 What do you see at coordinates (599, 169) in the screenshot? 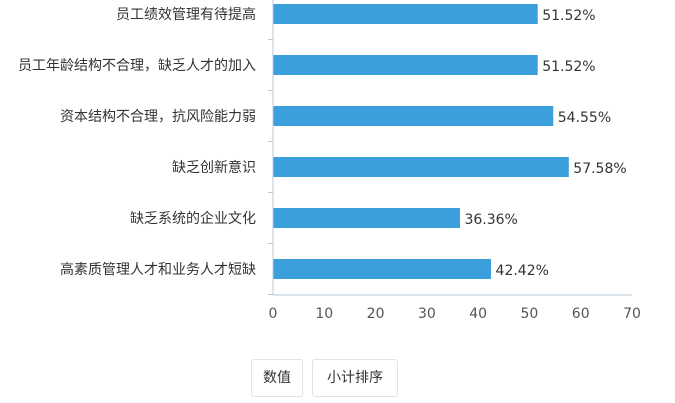
I see `value-label: 57.58%` at bounding box center [599, 169].